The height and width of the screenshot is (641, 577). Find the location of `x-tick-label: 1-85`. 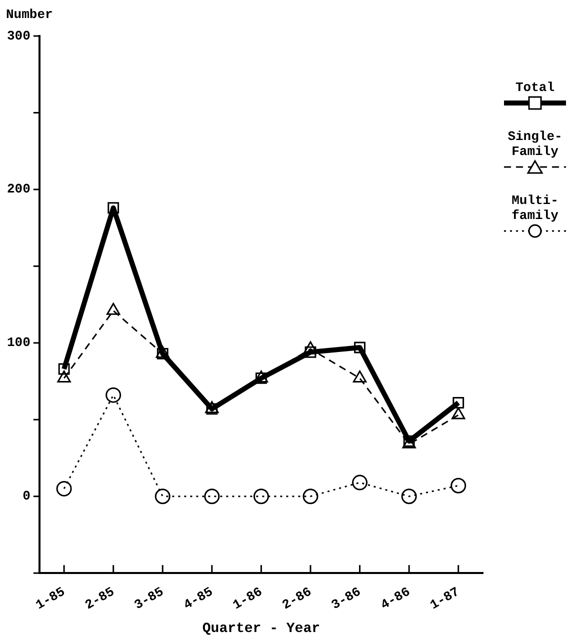

x-tick-label: 1-85 is located at coordinates (50, 598).